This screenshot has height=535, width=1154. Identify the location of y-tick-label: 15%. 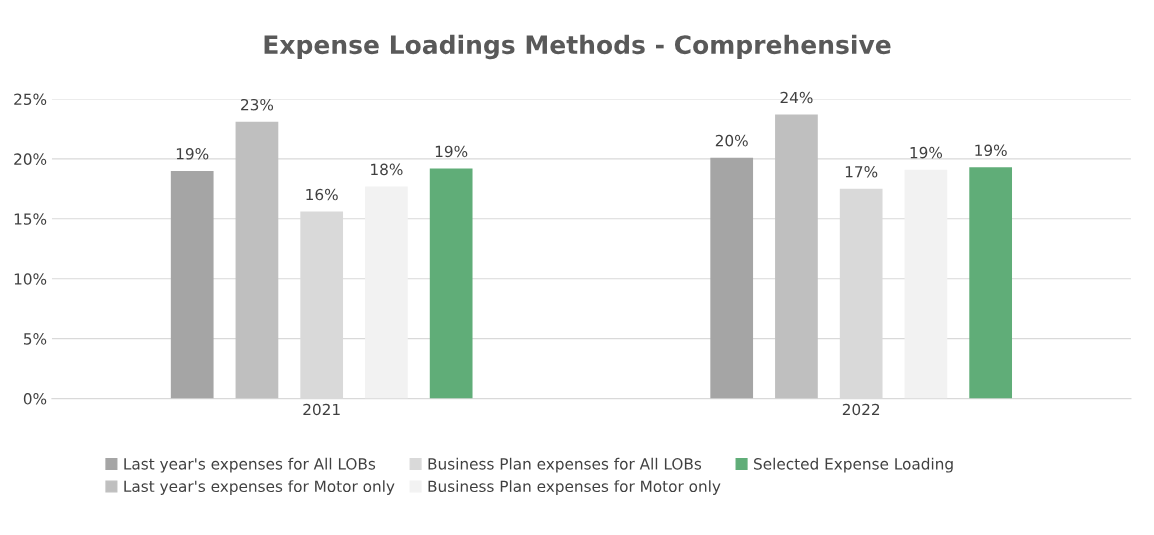
(30, 219).